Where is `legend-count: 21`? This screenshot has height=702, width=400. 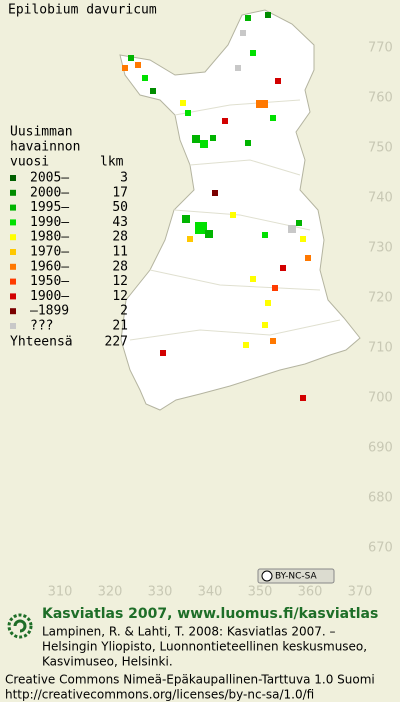
legend-count: 21 is located at coordinates (120, 326).